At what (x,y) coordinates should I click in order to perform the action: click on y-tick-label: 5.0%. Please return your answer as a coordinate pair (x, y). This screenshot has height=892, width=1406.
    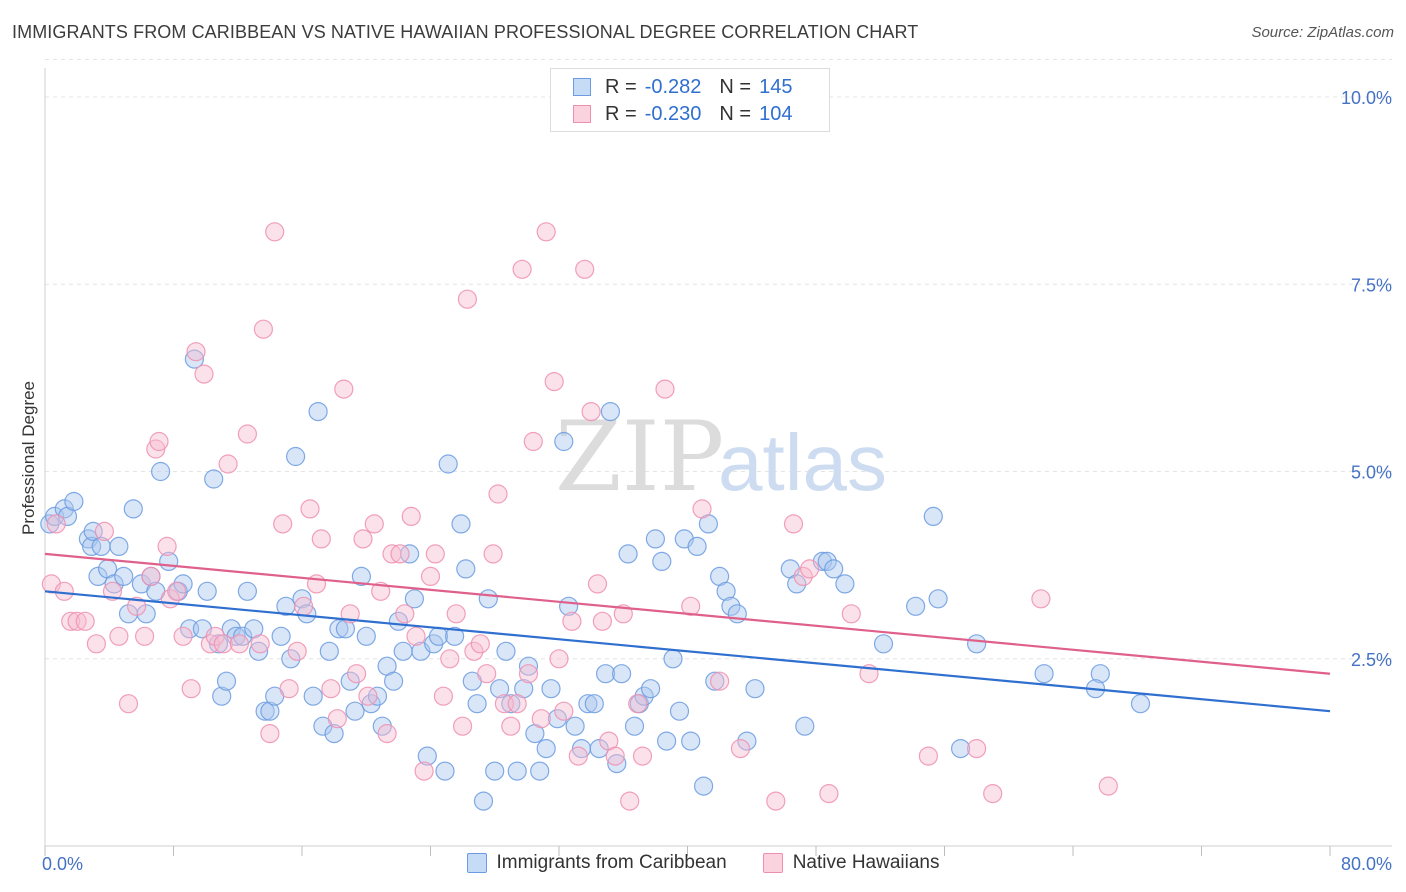
    Looking at the image, I should click on (1371, 473).